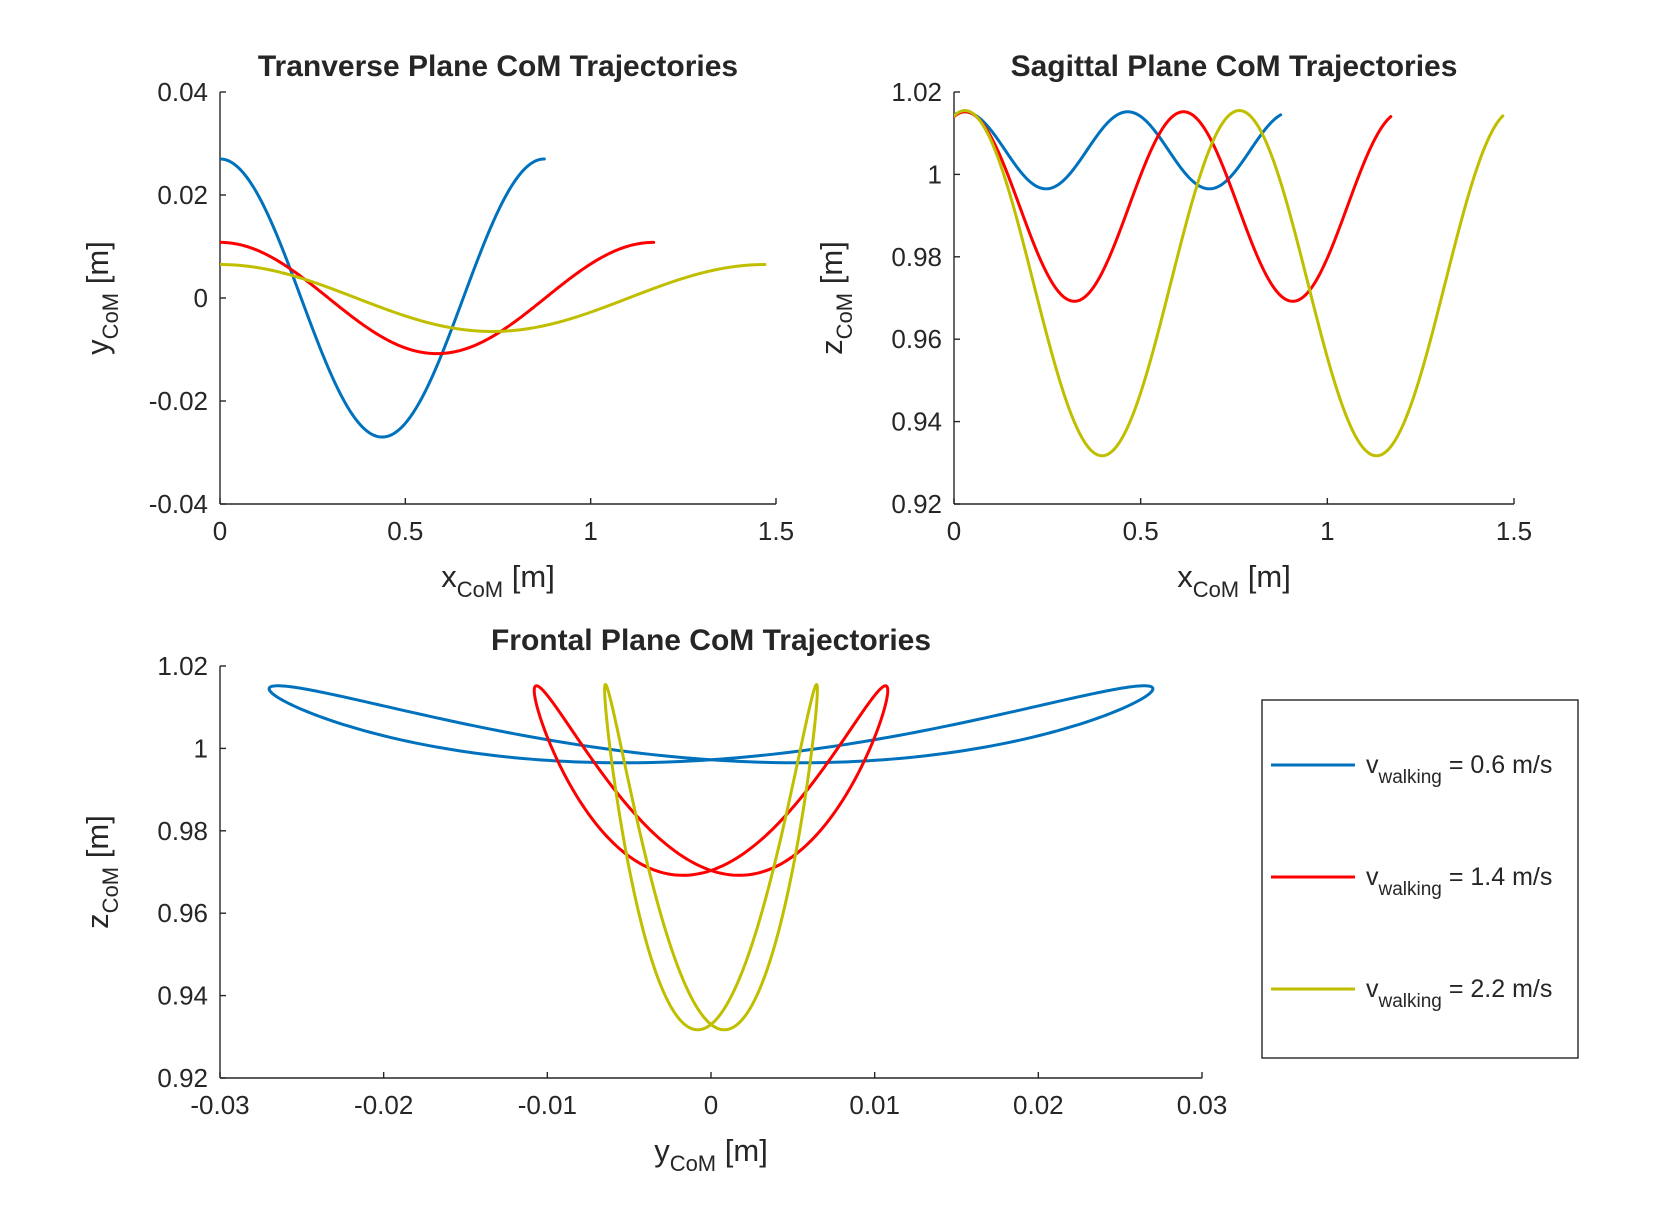 Image resolution: width=1661 pixels, height=1207 pixels. Describe the element at coordinates (1038, 1105) in the screenshot. I see `x-tick-label: 0.02` at that location.